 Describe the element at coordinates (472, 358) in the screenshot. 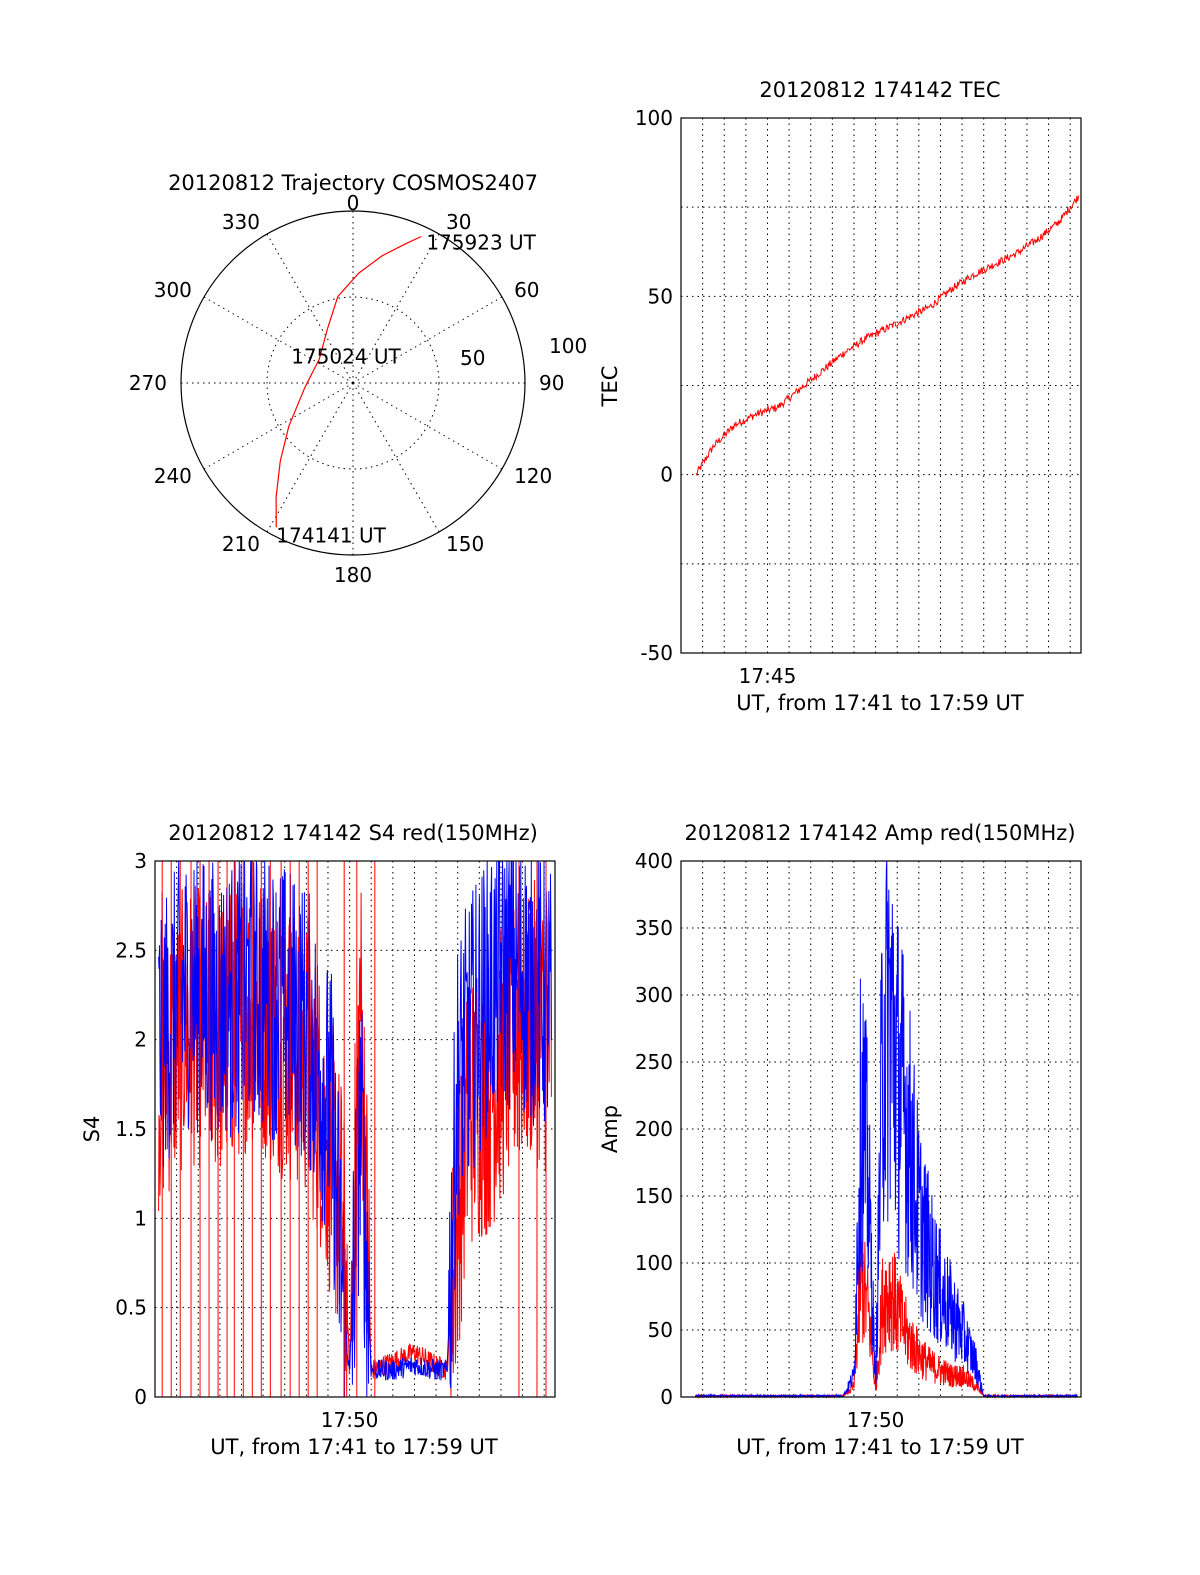

I see `radial-tick-label: 50` at that location.